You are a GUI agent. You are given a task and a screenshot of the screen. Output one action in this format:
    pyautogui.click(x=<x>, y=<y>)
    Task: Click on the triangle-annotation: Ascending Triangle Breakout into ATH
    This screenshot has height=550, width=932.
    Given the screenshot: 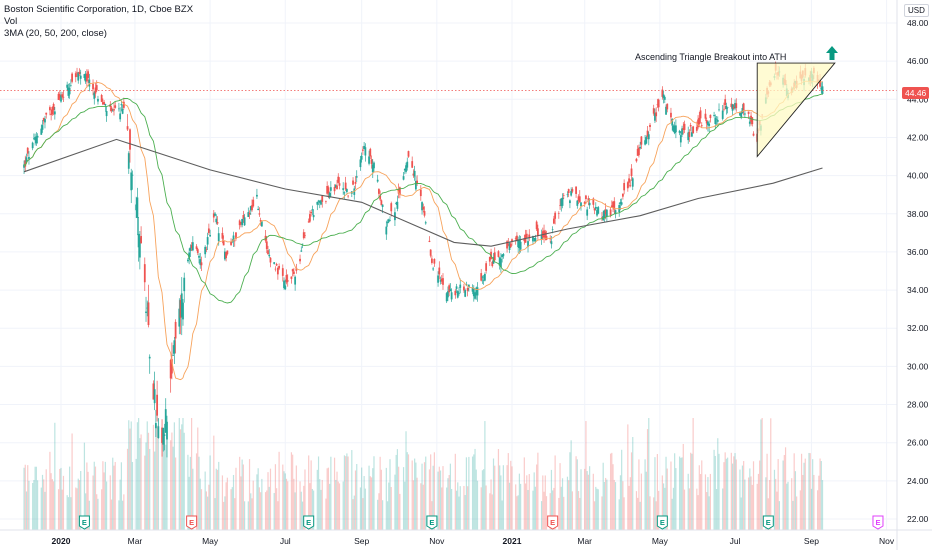 What is the action you would take?
    pyautogui.click(x=710, y=57)
    